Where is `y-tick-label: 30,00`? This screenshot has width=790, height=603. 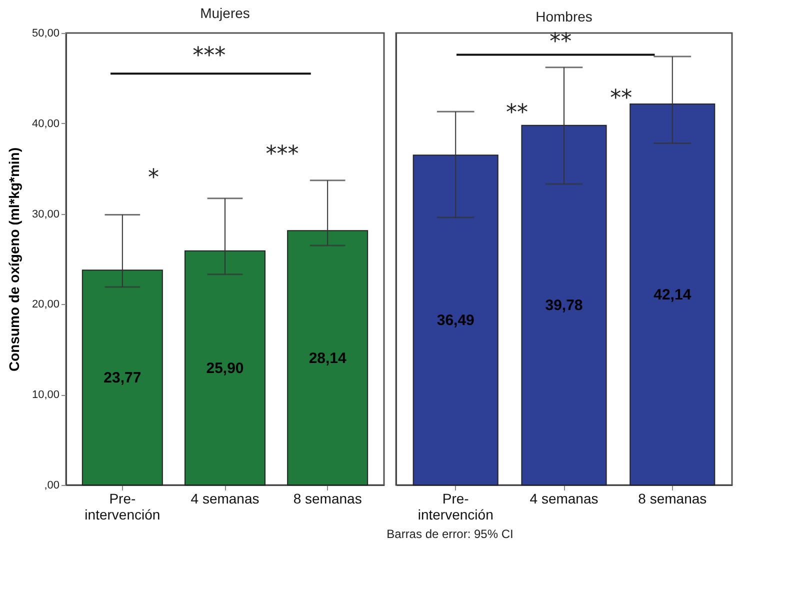
y-tick-label: 30,00 is located at coordinates (46, 214).